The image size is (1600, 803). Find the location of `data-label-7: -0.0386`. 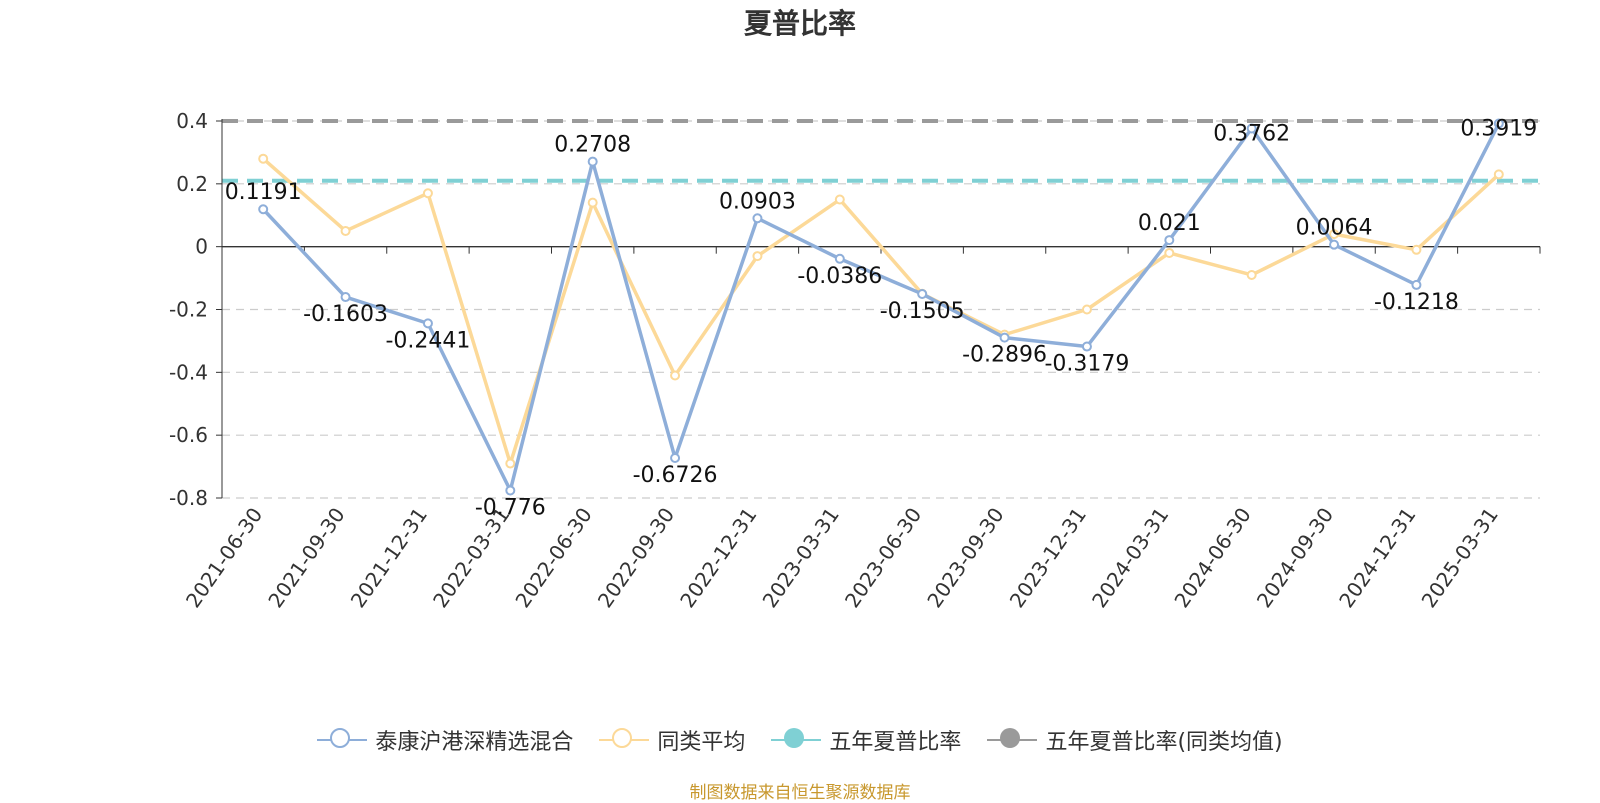

data-label-7: -0.0386 is located at coordinates (839, 276).